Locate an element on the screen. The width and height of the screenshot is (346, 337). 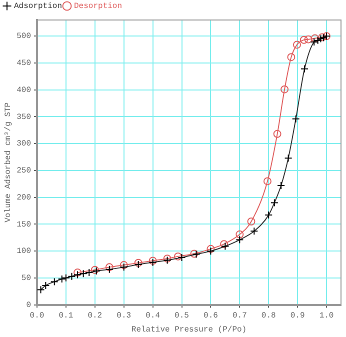
x-tick-label: 0.2 is located at coordinates (95, 316).